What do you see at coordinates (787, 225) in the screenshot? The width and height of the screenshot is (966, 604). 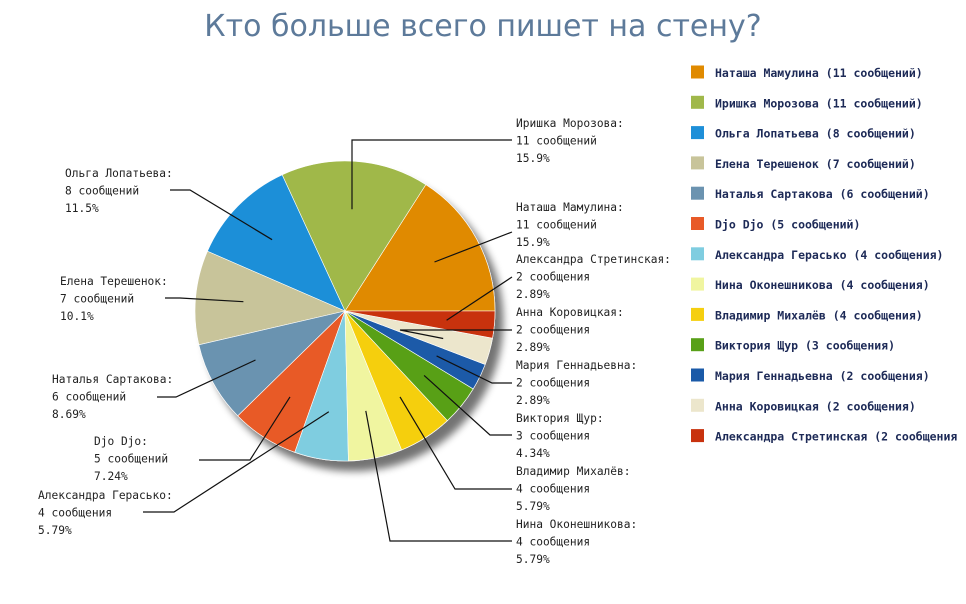 I see `legend-entry: Djo Djo (5 сообщений)` at bounding box center [787, 225].